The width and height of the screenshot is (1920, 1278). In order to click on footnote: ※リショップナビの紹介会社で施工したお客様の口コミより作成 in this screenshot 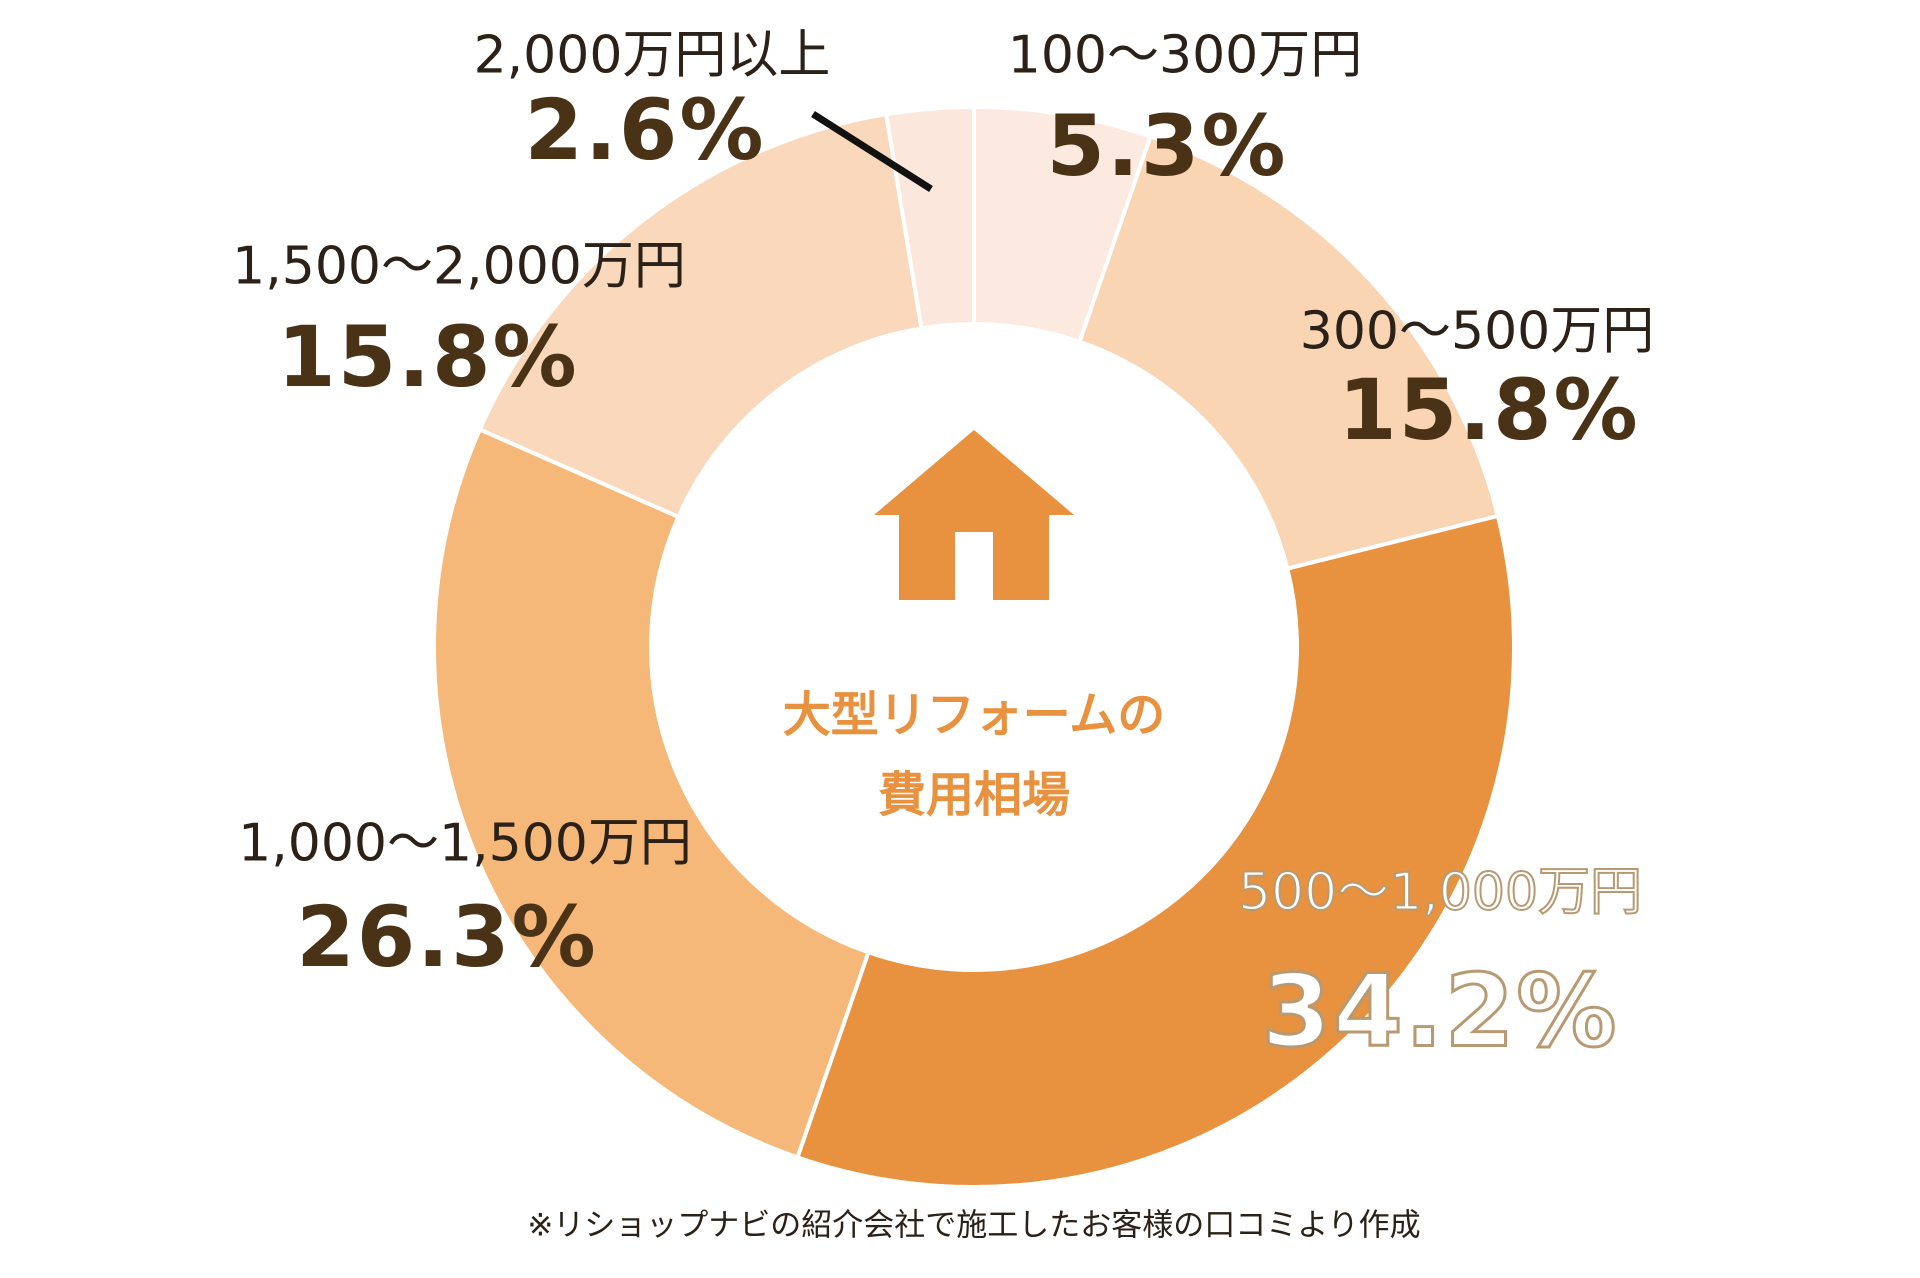, I will do `click(974, 1225)`.